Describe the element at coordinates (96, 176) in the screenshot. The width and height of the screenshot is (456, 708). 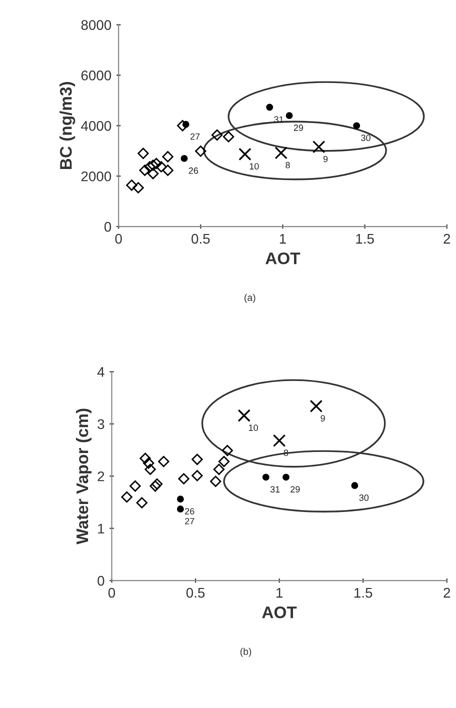
I see `y-tick-label: 2000` at that location.